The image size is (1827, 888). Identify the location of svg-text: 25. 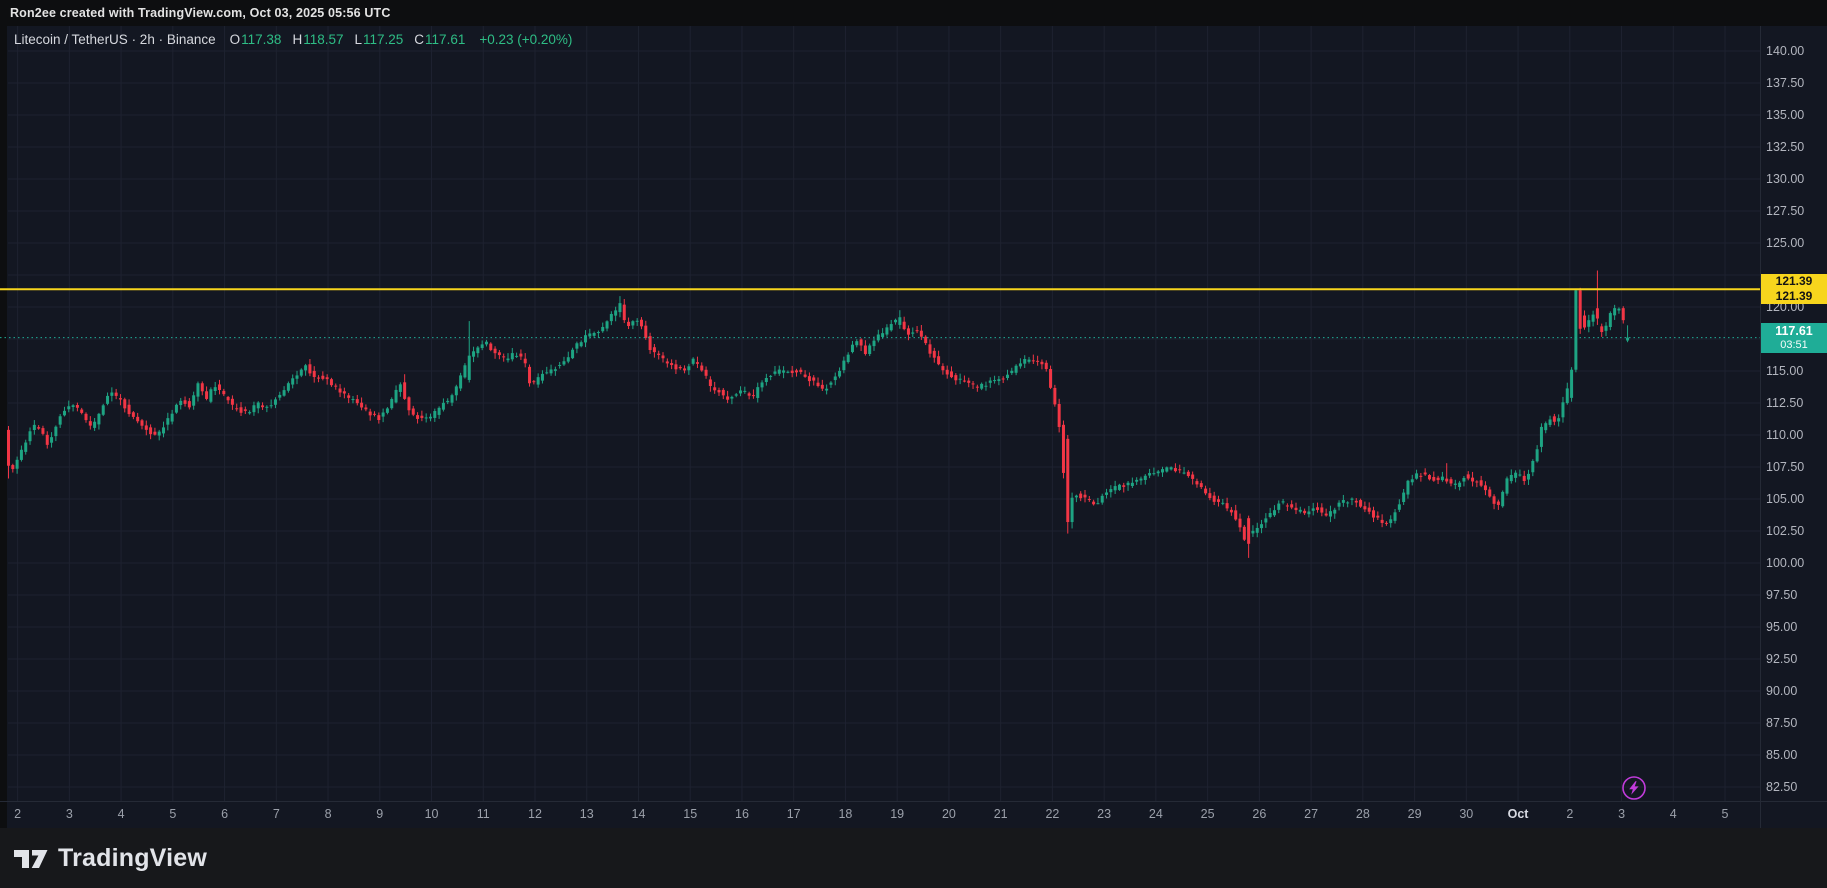
(1208, 814).